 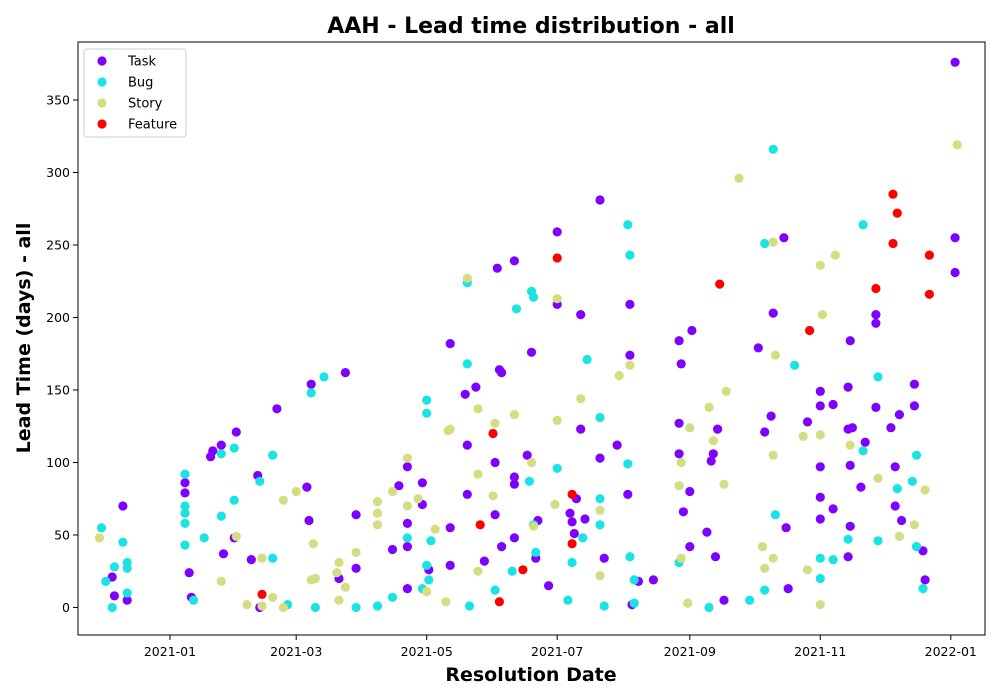 What do you see at coordinates (135, 93) in the screenshot?
I see `legend: Task Bug Story Feature` at bounding box center [135, 93].